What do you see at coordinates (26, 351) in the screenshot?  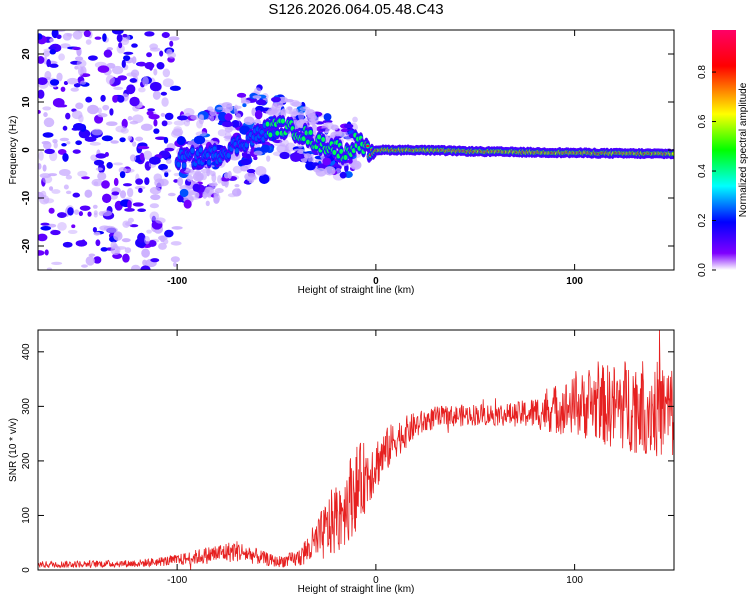 I see `snr-ytick-label: 400` at bounding box center [26, 351].